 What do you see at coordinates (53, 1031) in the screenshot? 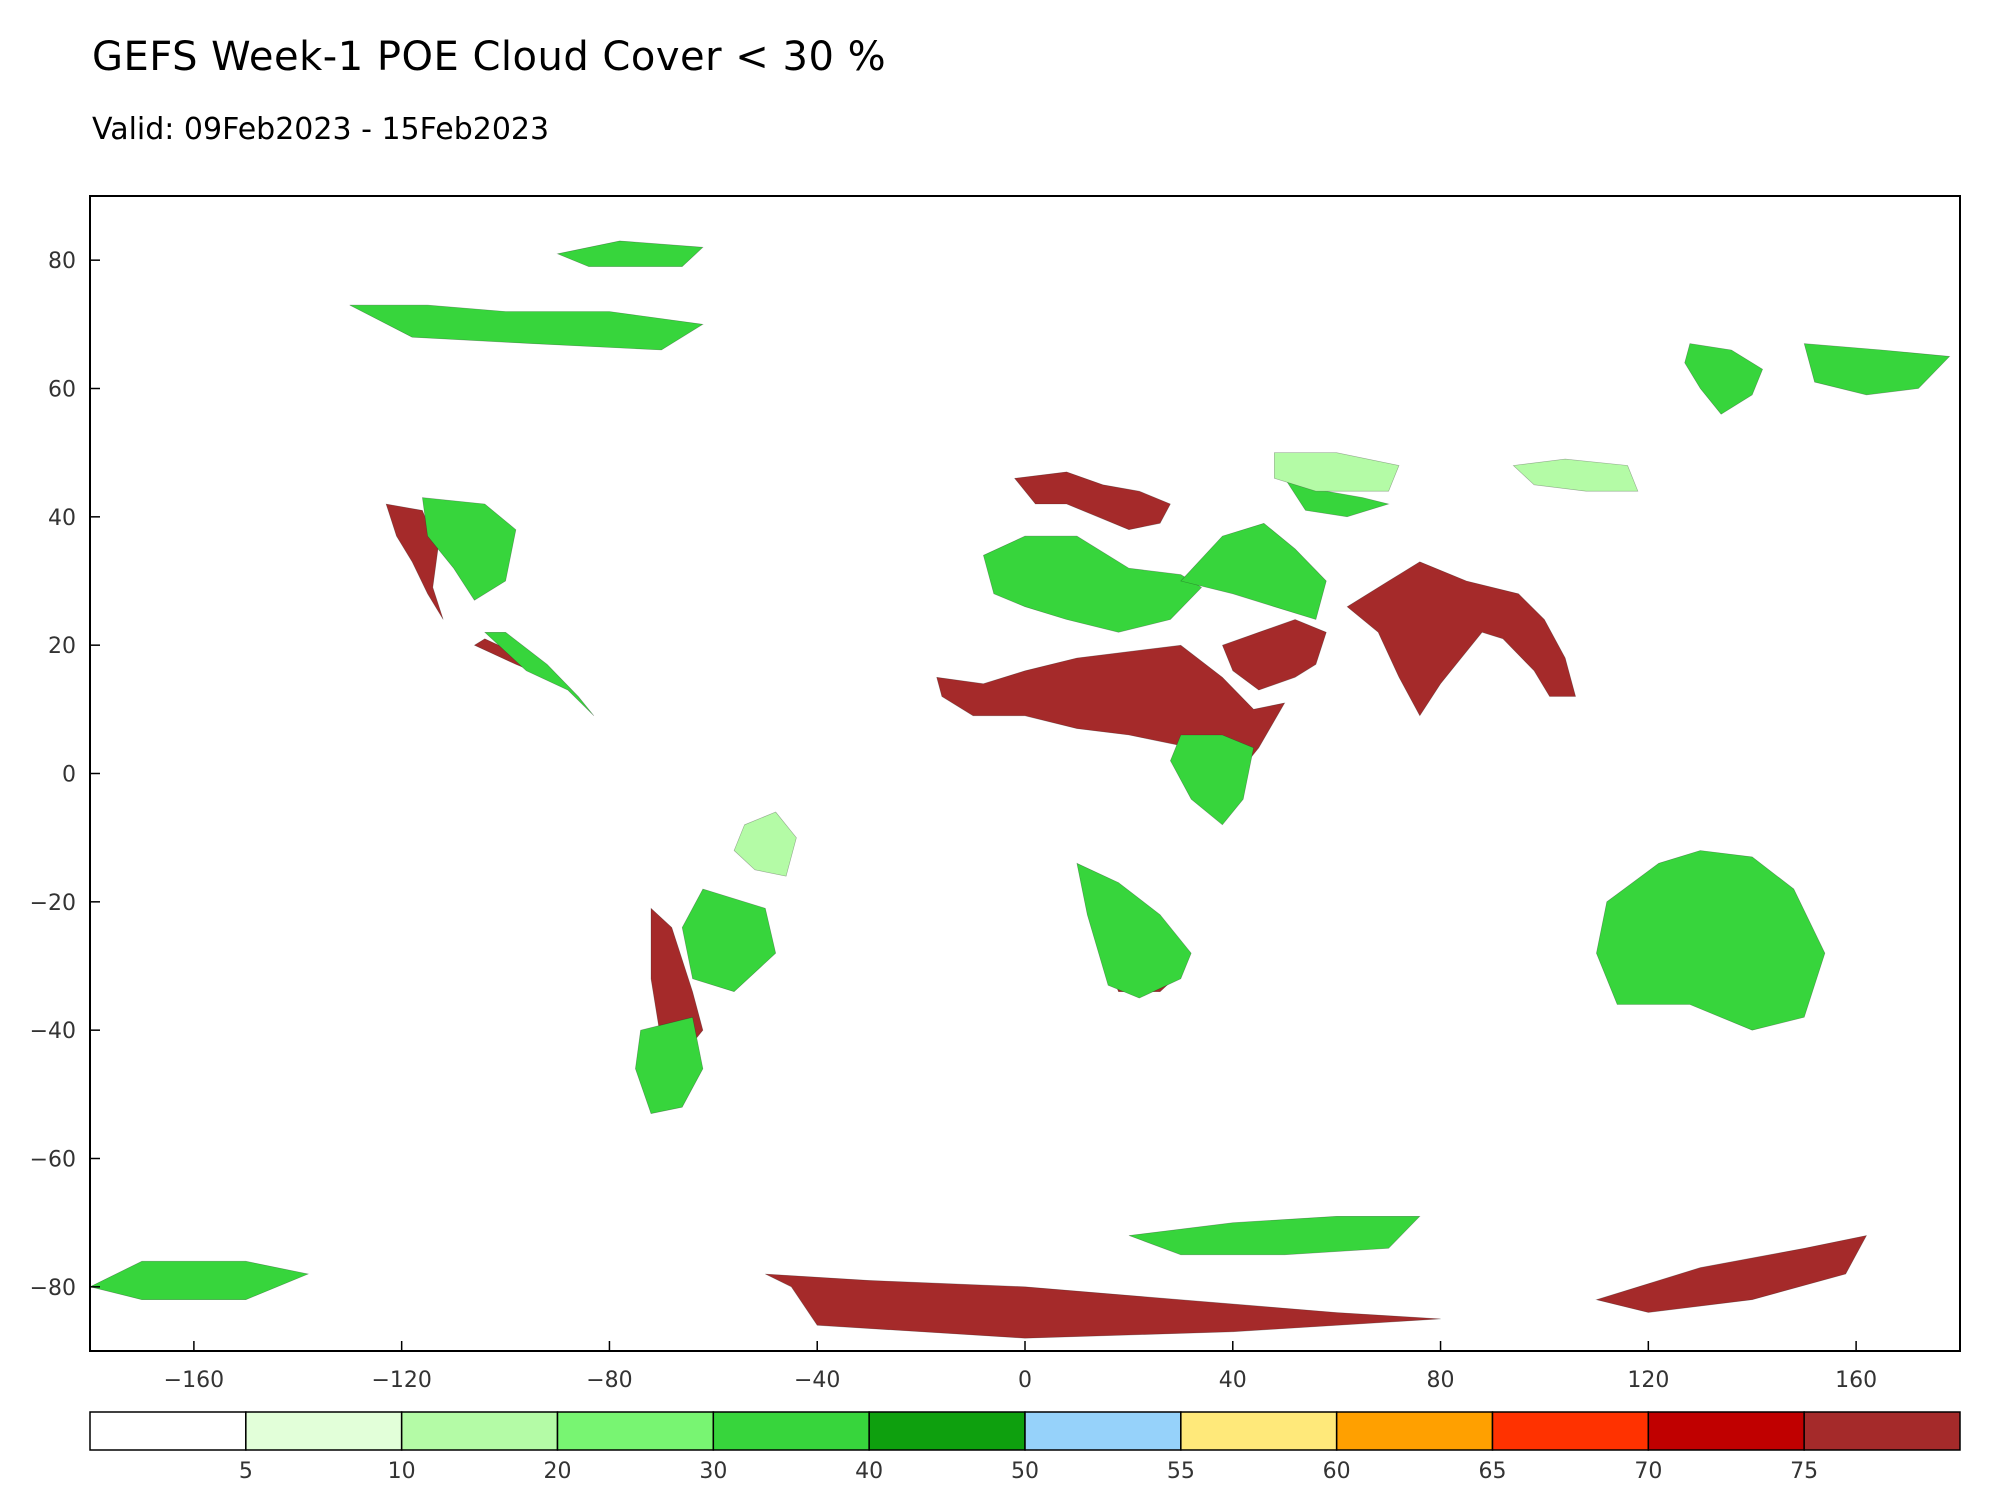
I see `y-tick-label: −40` at bounding box center [53, 1031].